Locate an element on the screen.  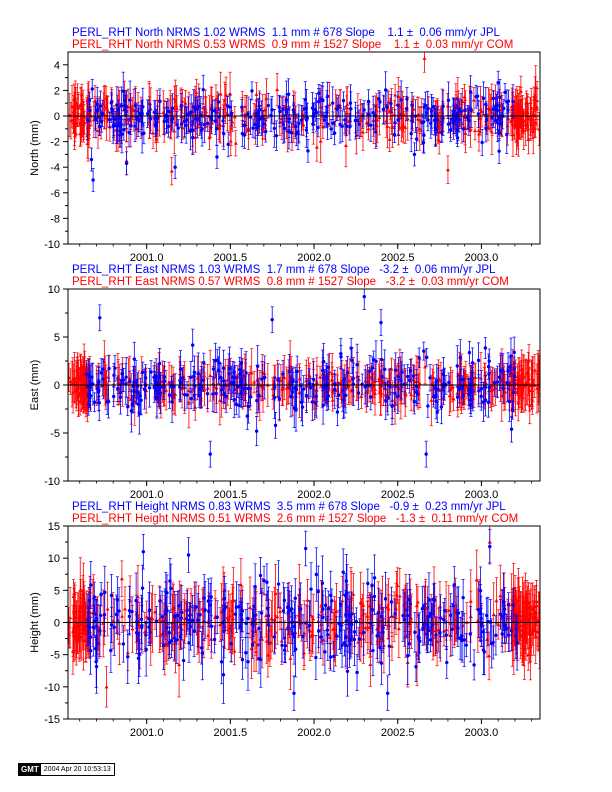
north-x-tick-label: 2003.0 is located at coordinates (482, 258).